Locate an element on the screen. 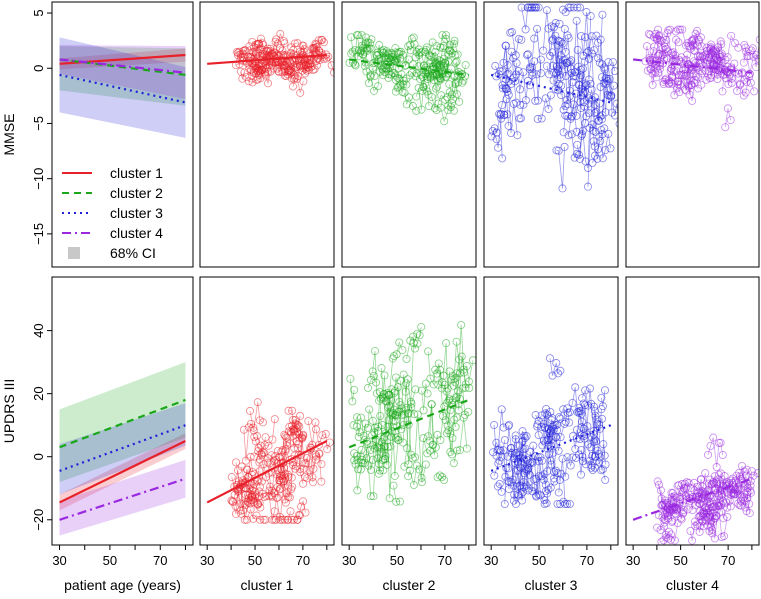 The image size is (761, 599). legend-ci-swatch is located at coordinates (74, 253).